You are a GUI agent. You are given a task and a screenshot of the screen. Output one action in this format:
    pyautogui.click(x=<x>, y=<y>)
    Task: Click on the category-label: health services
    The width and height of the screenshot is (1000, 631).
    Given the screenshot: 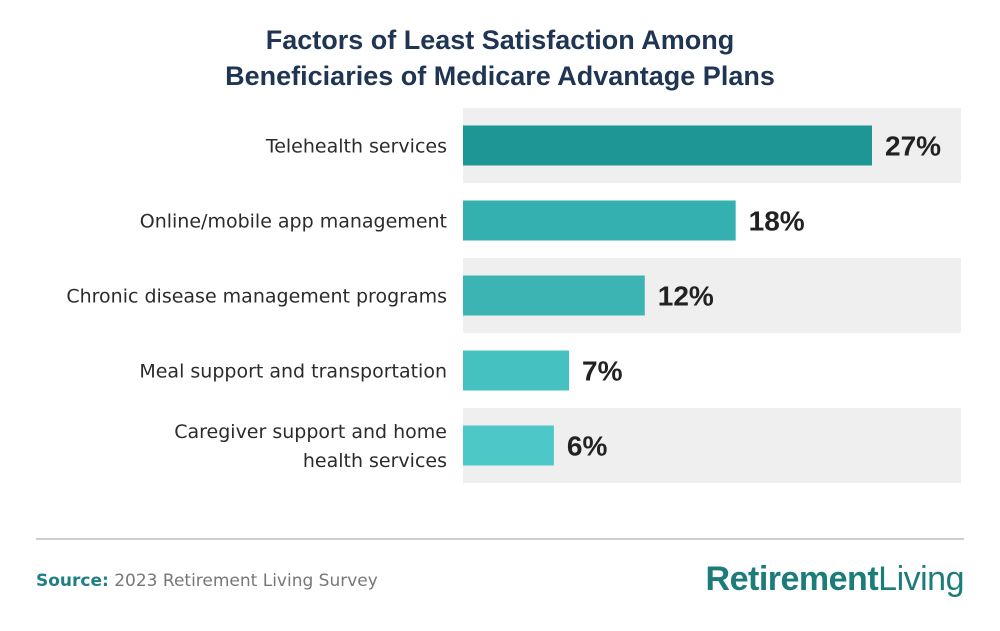 What is the action you would take?
    pyautogui.click(x=375, y=461)
    